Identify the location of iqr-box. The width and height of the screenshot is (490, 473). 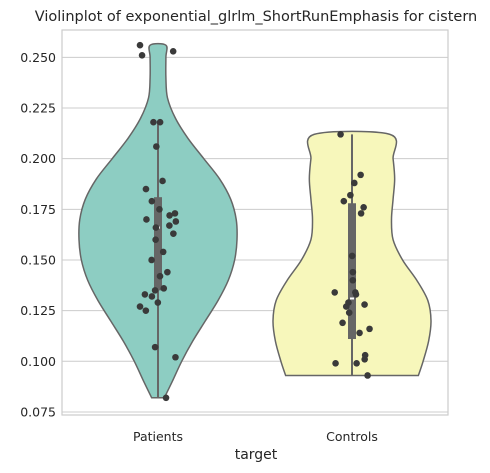
(158, 244).